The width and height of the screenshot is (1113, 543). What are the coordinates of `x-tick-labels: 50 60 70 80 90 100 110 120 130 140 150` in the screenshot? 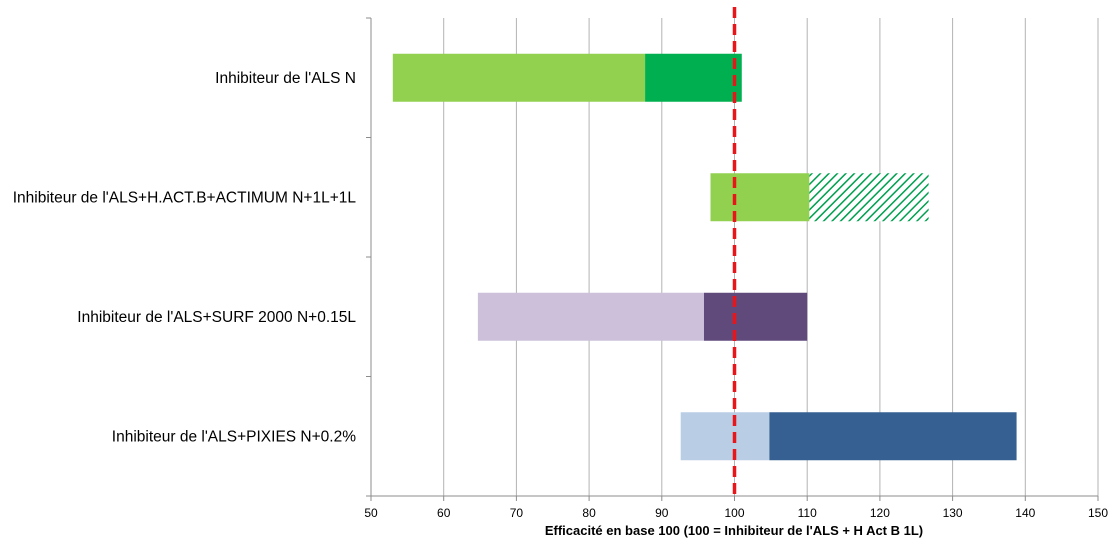 It's located at (736, 513).